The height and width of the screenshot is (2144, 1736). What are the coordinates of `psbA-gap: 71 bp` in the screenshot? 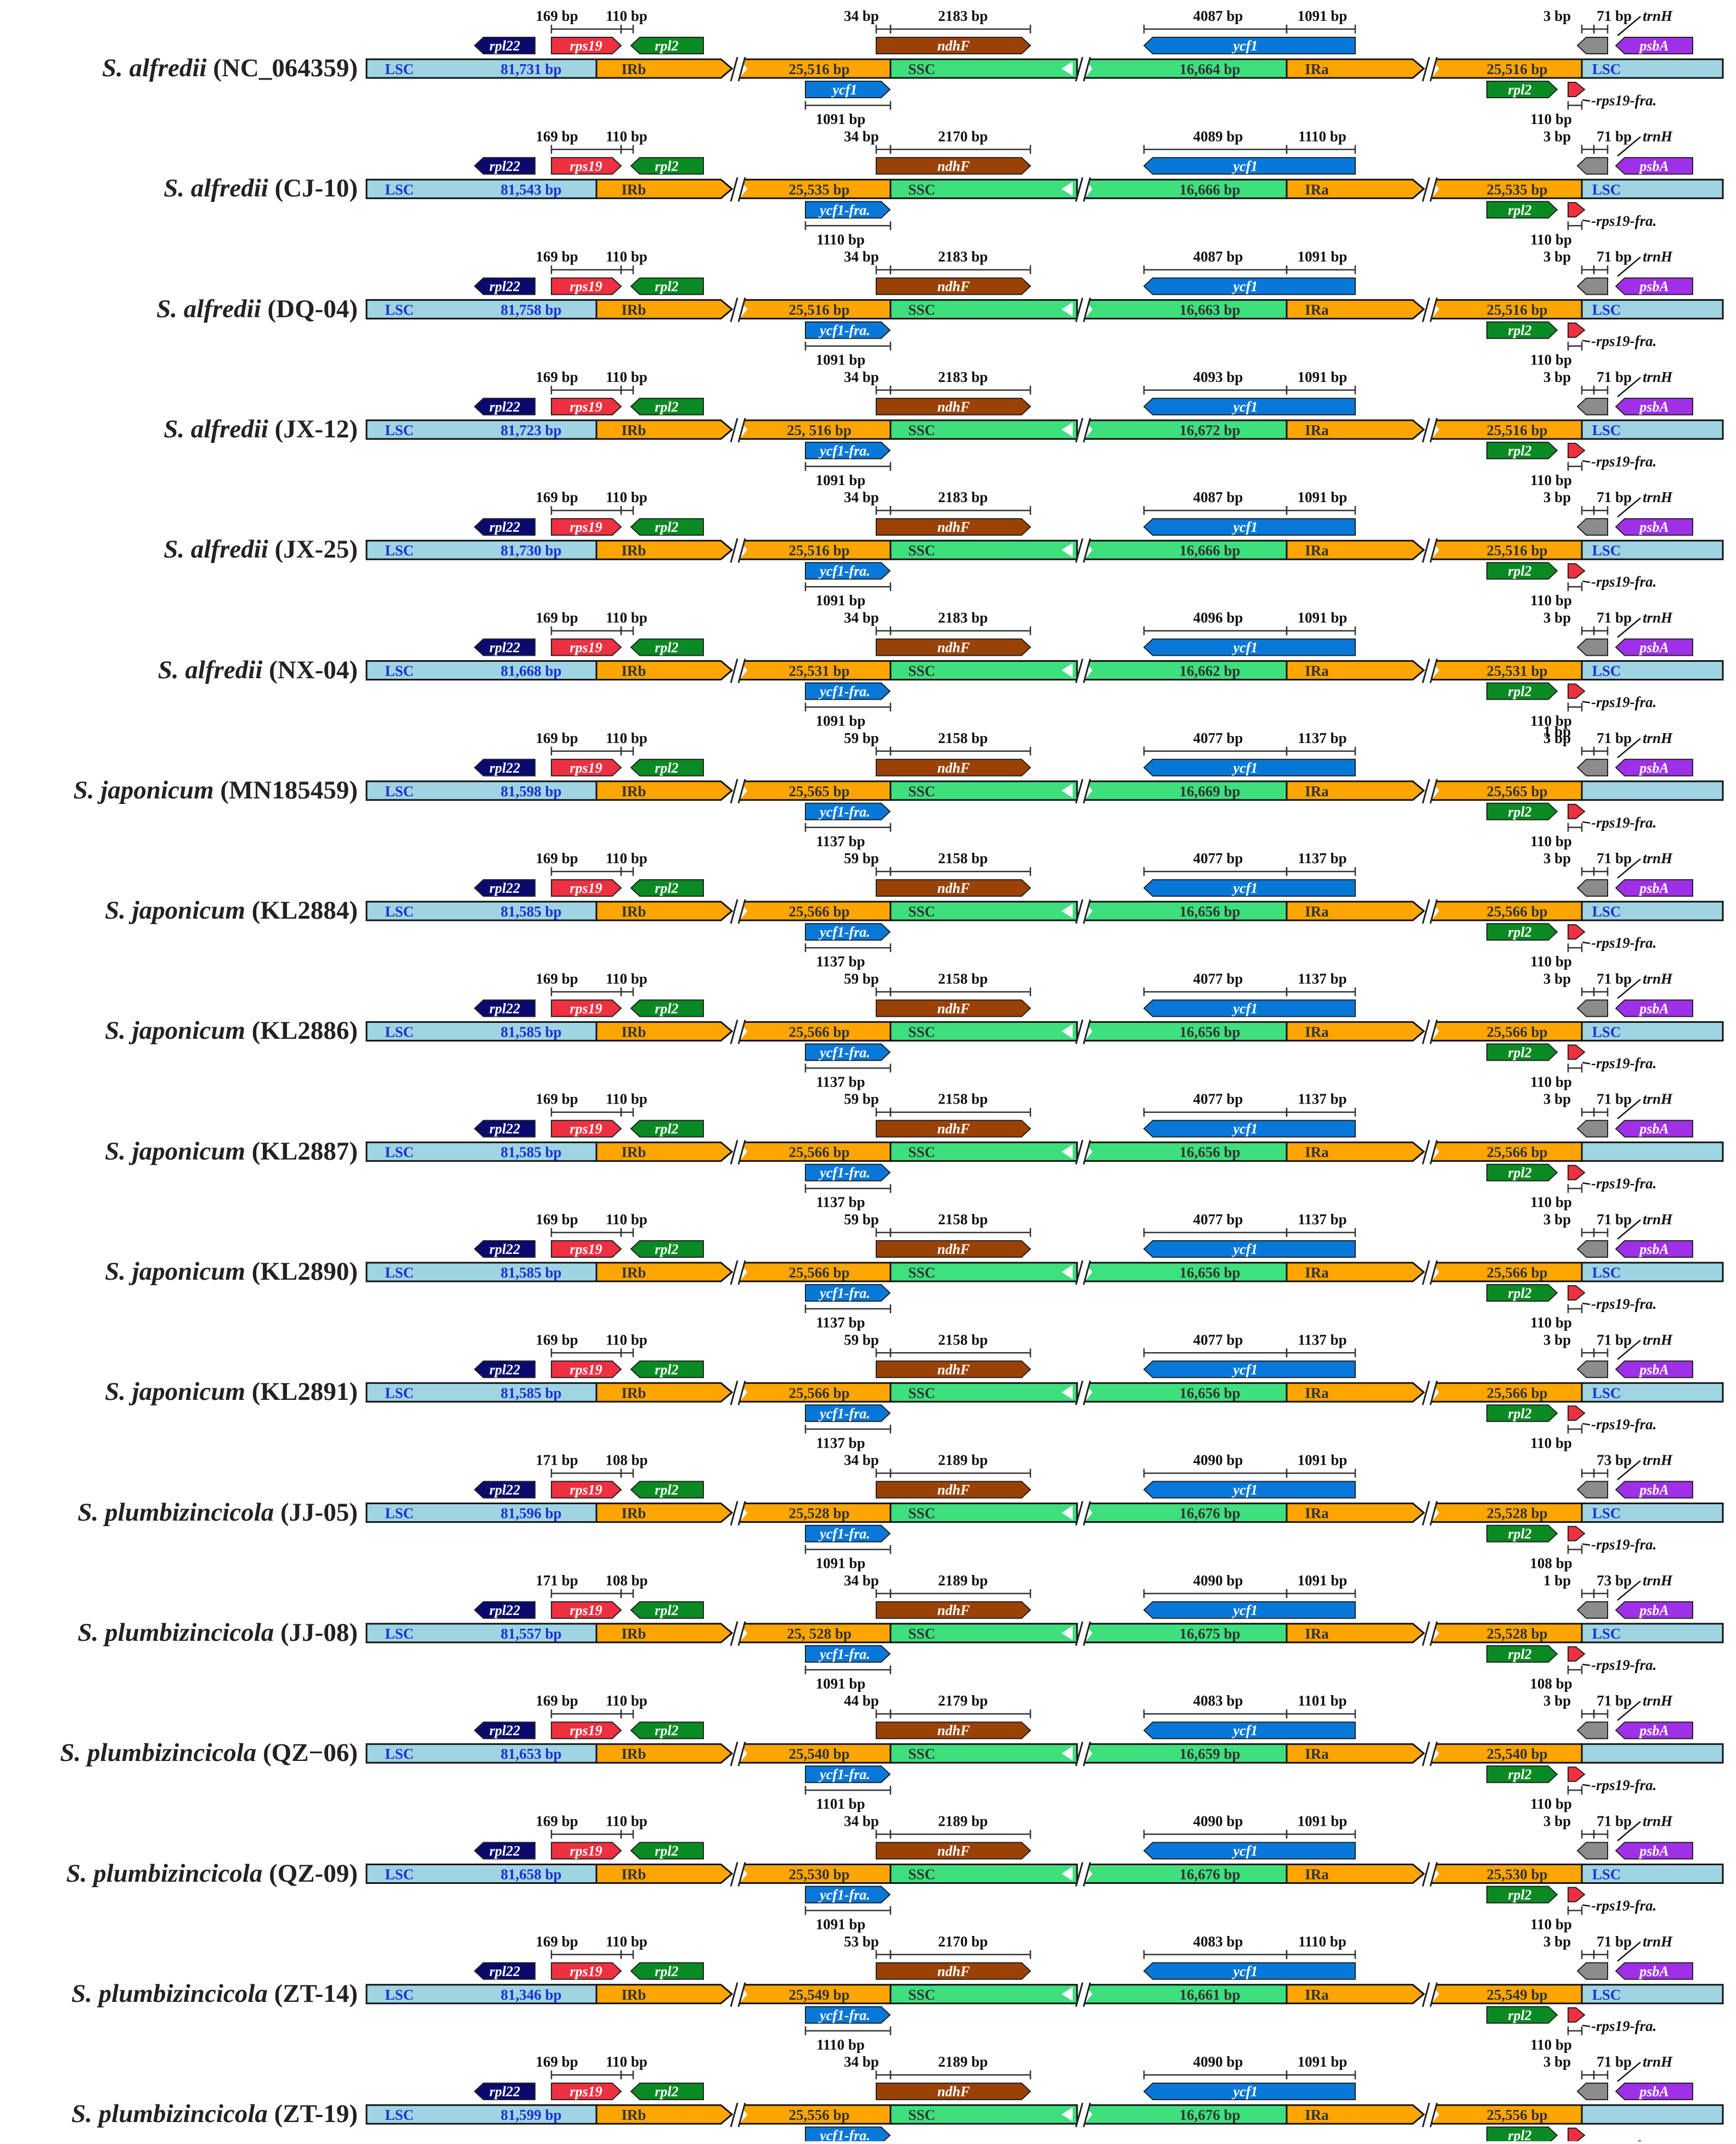 It's located at (1614, 1700).